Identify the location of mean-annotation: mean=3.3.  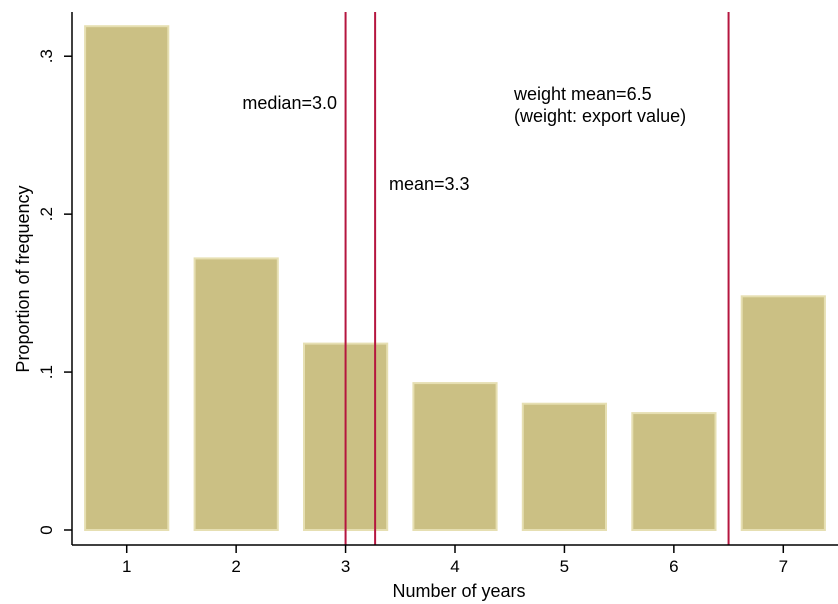
(429, 184).